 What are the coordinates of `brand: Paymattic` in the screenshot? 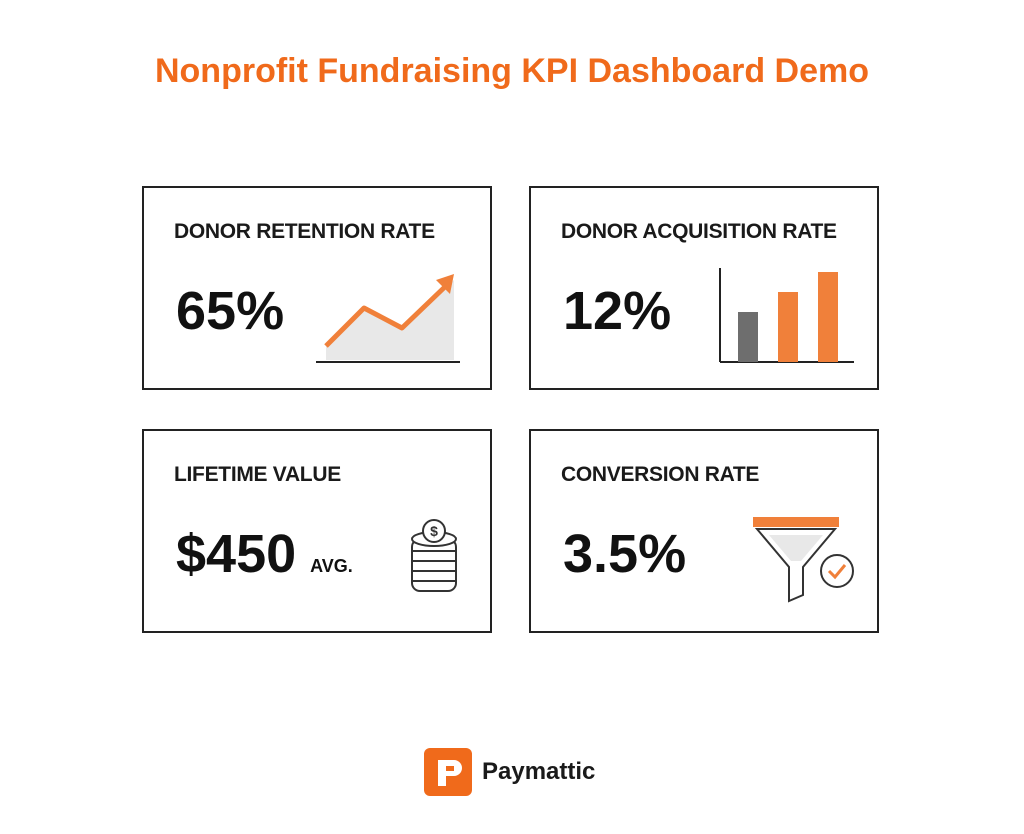 It's located at (509, 772).